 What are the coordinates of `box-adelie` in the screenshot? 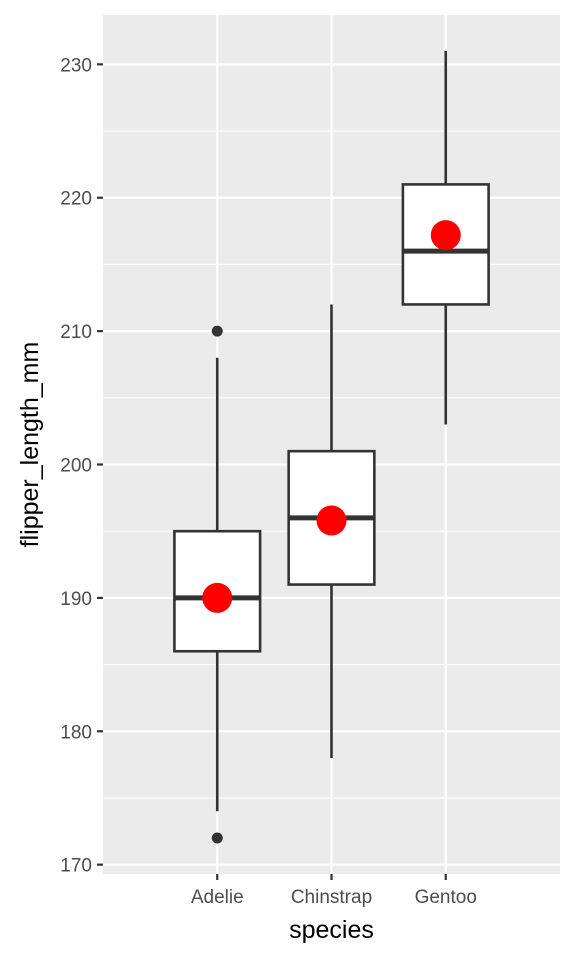 It's located at (217, 584).